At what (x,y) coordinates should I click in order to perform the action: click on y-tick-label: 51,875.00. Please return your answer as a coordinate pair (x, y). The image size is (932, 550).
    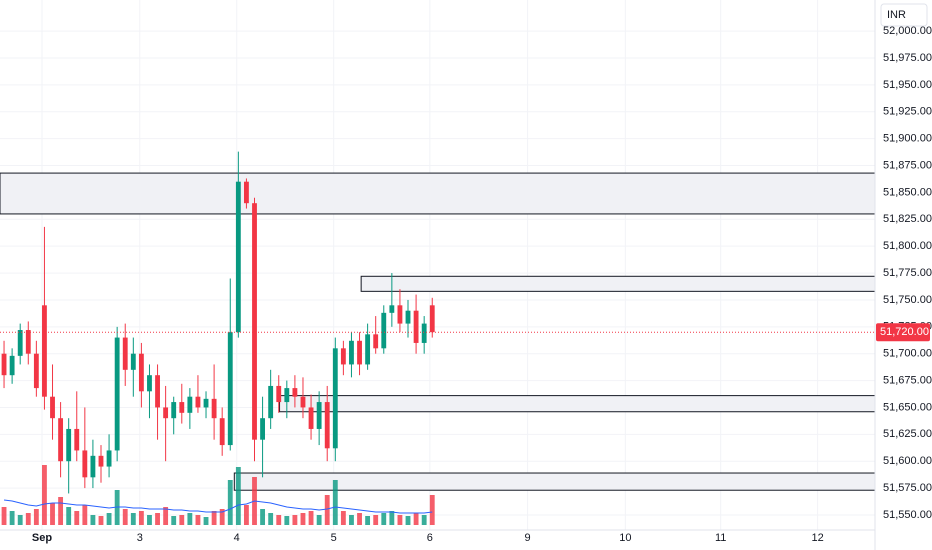
    Looking at the image, I should click on (907, 165).